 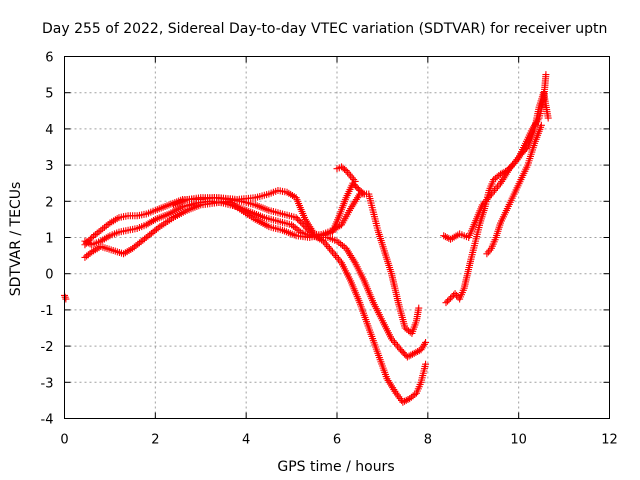 I want to click on y-tick-label: -2, so click(x=47, y=347).